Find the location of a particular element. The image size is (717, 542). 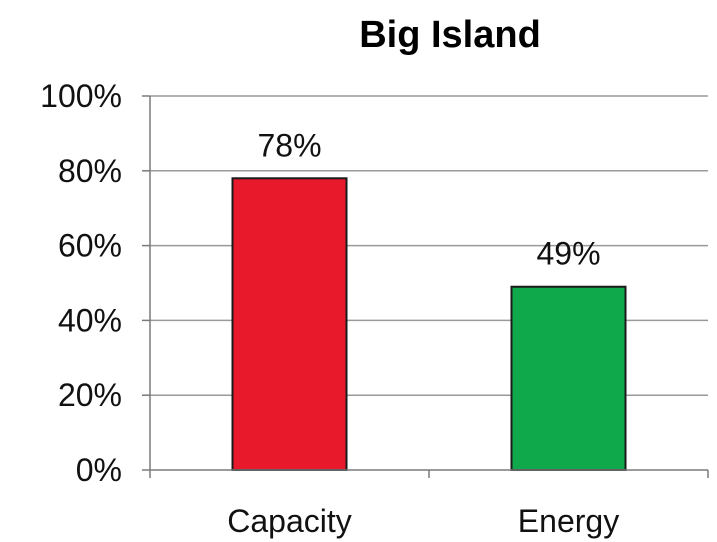

chart-title: Big Island is located at coordinates (450, 35).